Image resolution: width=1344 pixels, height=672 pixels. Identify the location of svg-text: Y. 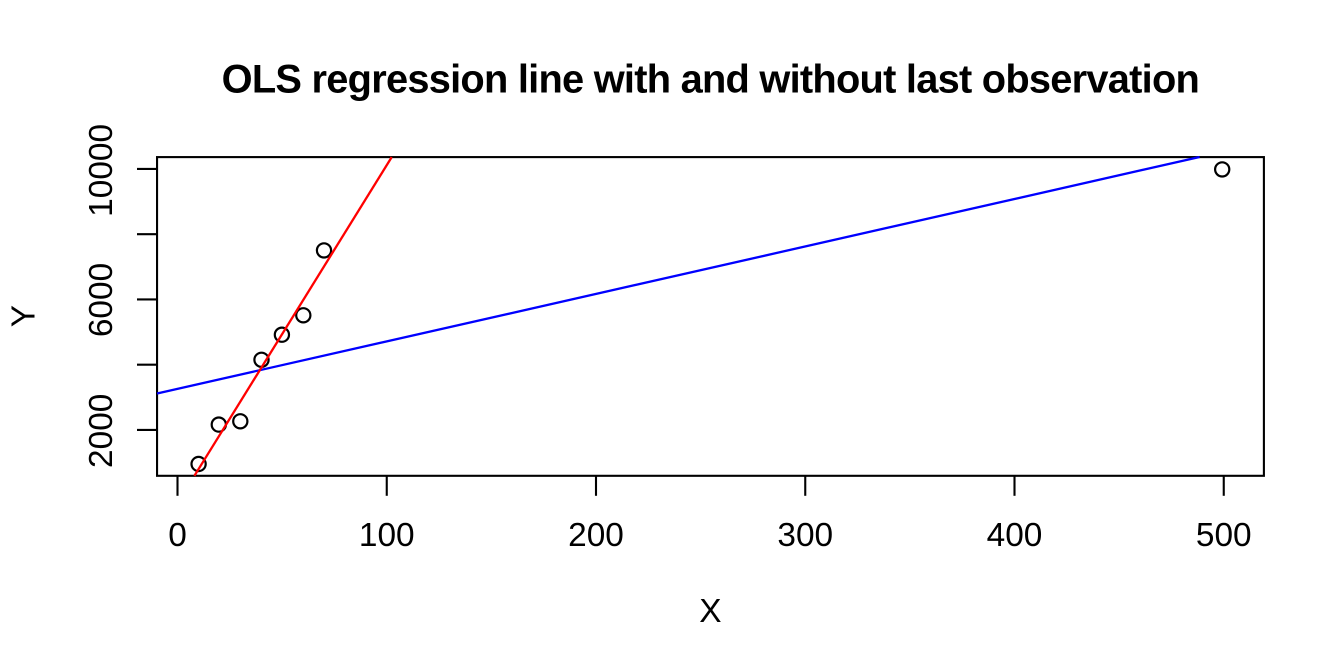
(24, 316).